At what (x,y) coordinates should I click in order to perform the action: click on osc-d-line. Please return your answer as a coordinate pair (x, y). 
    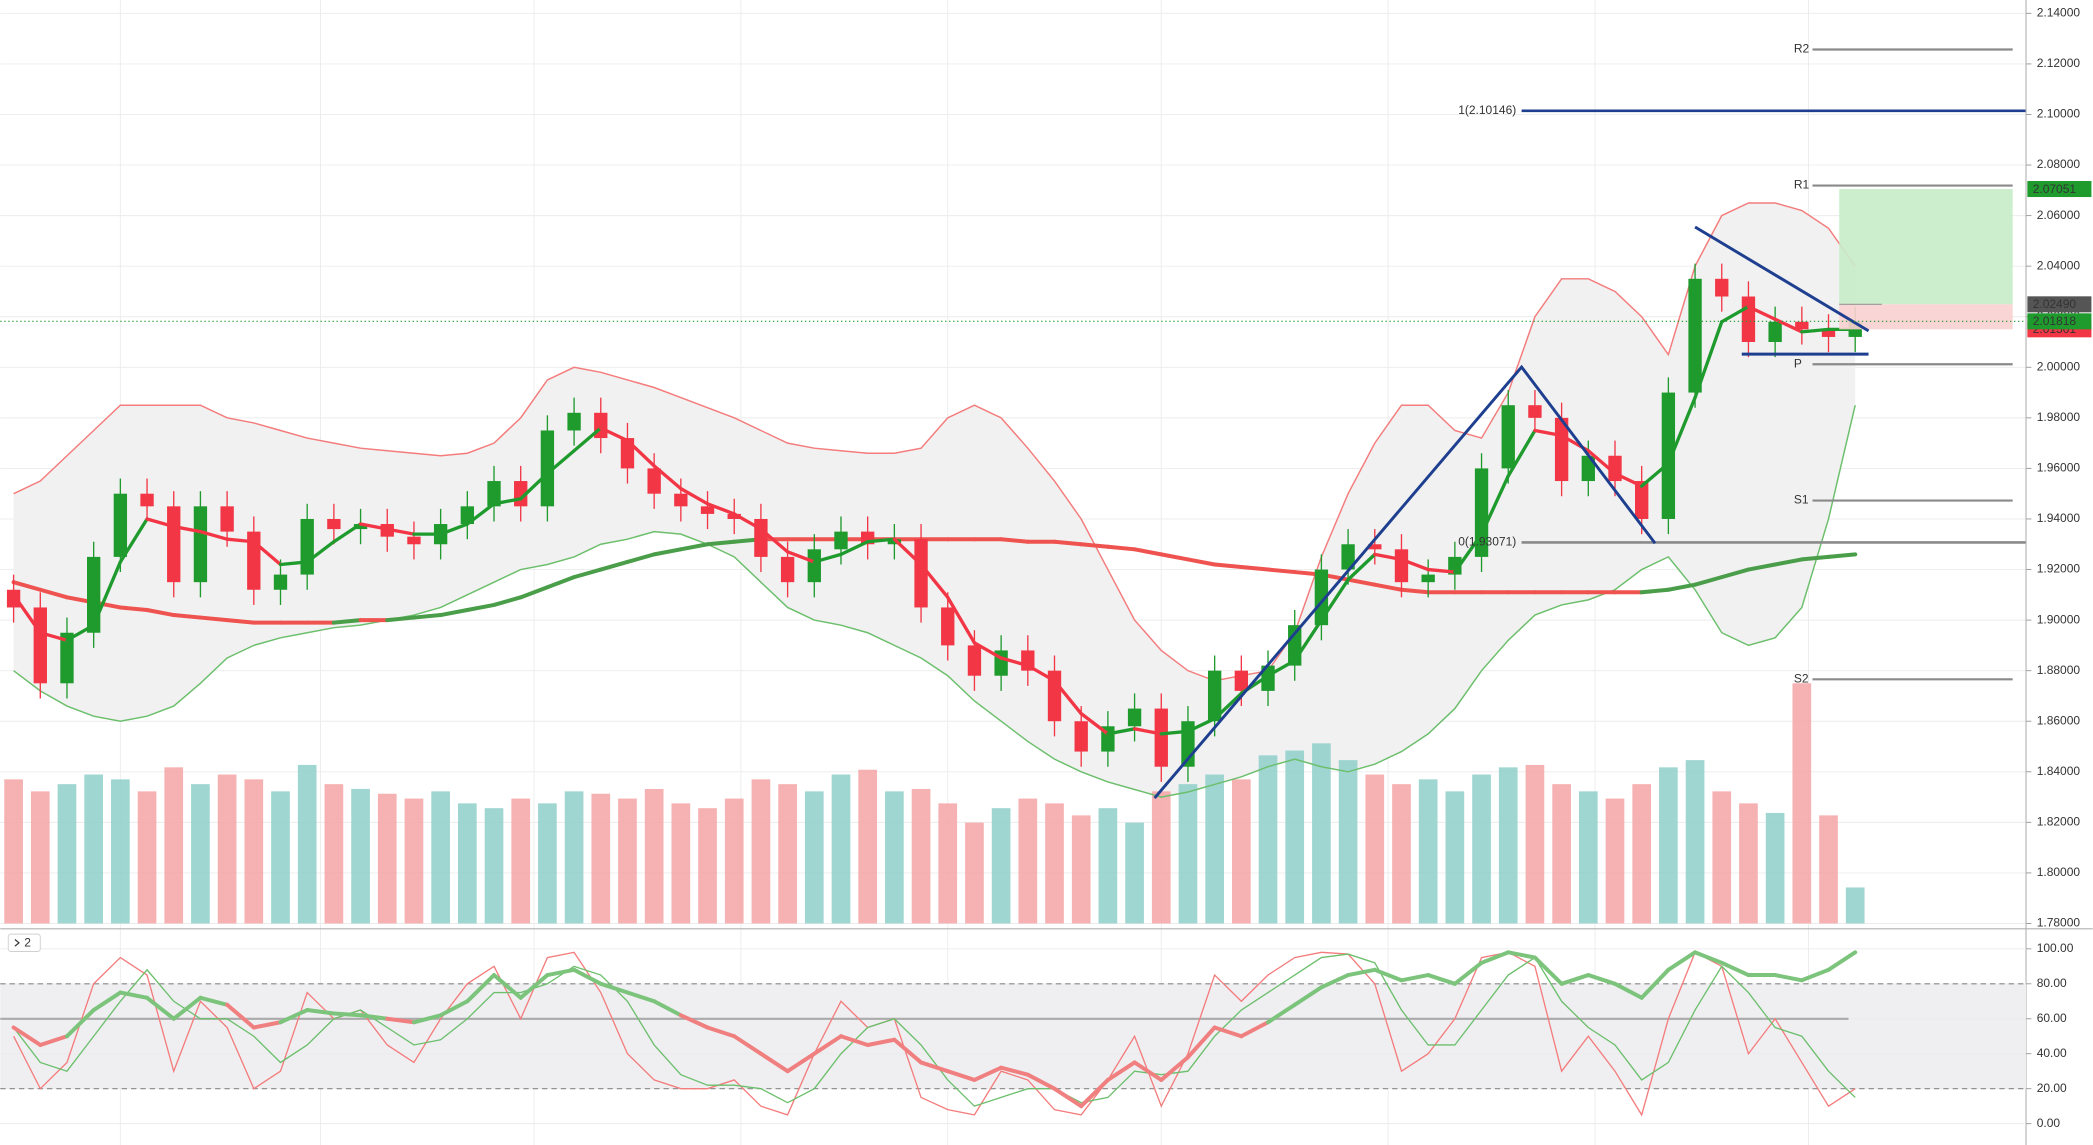
    Looking at the image, I should click on (934, 1030).